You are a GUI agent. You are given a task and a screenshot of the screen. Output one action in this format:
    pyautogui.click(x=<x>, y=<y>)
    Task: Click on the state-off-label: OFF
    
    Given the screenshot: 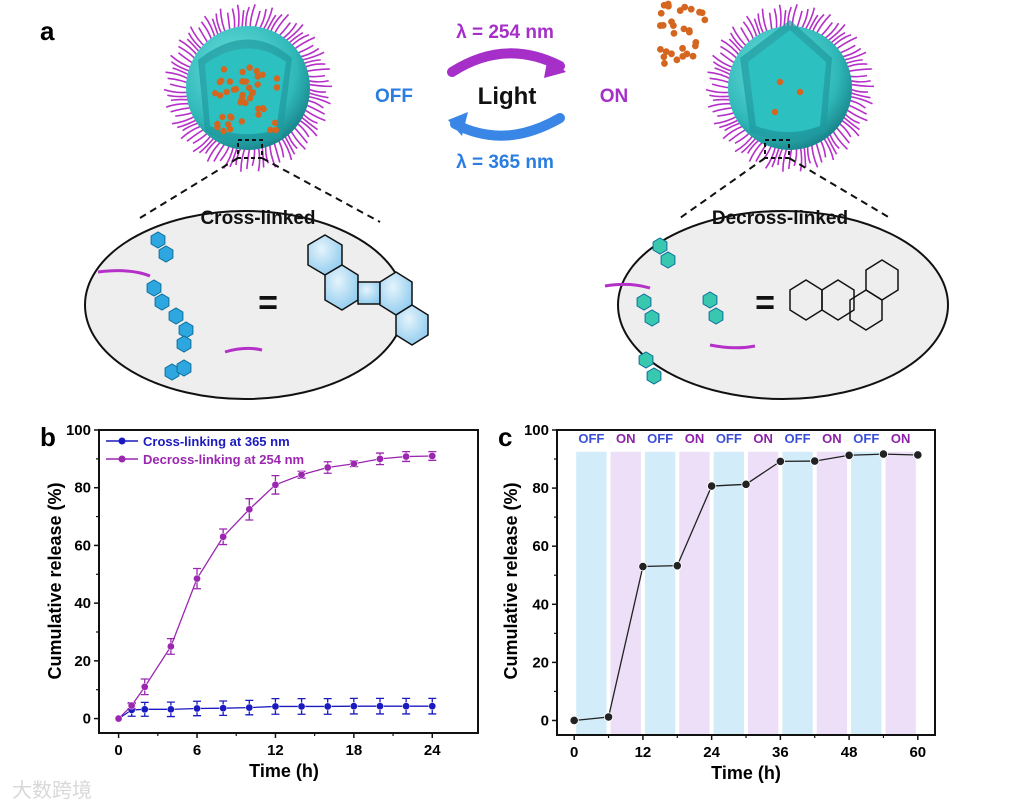 What is the action you would take?
    pyautogui.click(x=394, y=96)
    